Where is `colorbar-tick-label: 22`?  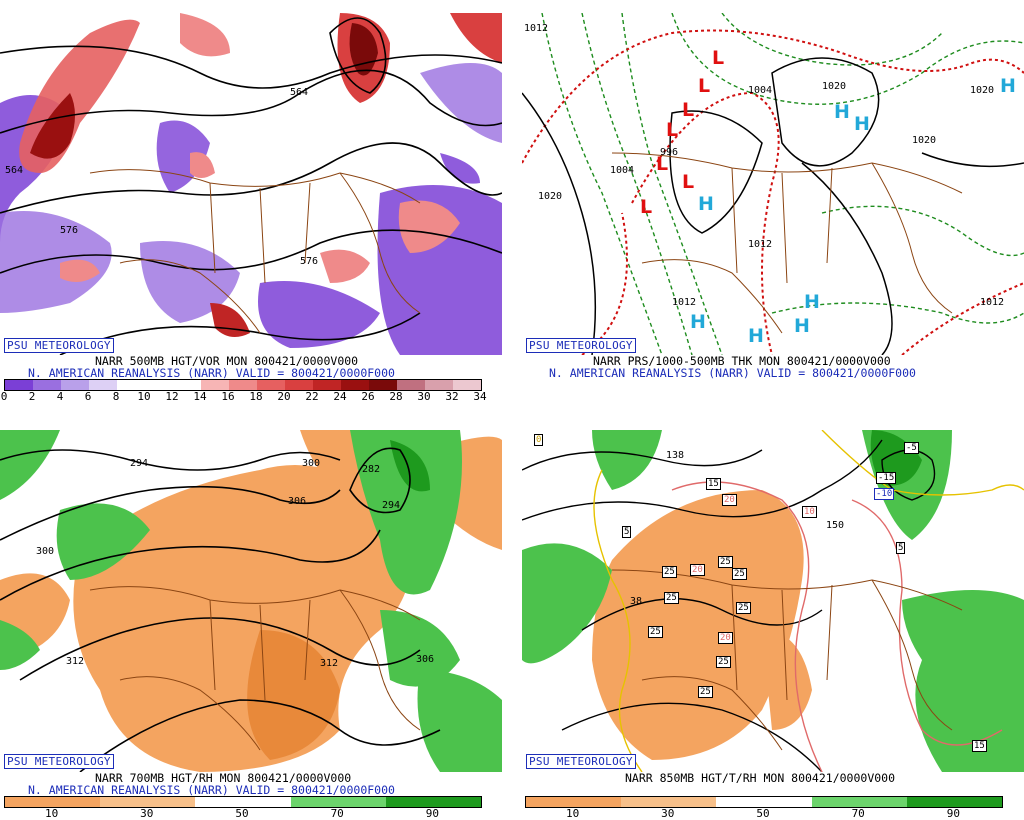 colorbar-tick-label: 22 is located at coordinates (312, 396).